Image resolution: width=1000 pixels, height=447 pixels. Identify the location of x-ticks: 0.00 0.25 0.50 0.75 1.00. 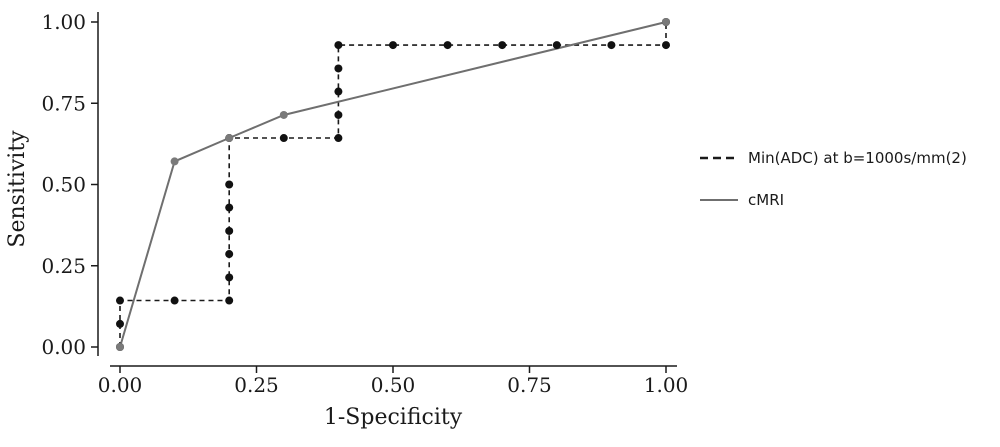
(393, 381).